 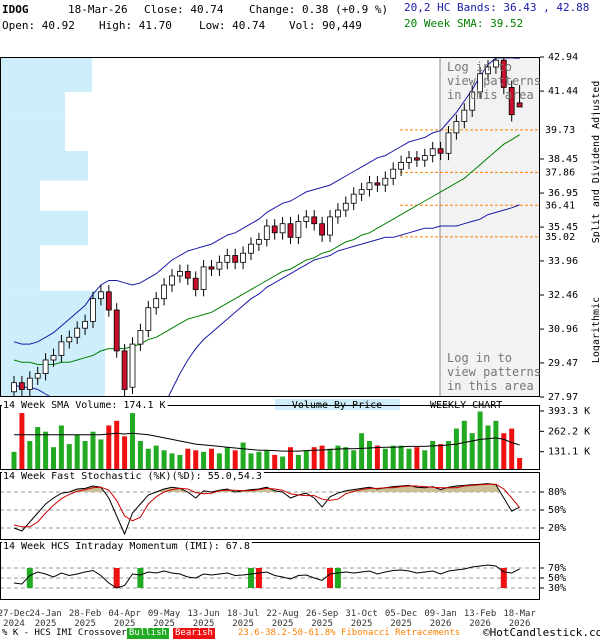 What do you see at coordinates (569, 411) in the screenshot?
I see `y-tick-label: 393.3 K` at bounding box center [569, 411].